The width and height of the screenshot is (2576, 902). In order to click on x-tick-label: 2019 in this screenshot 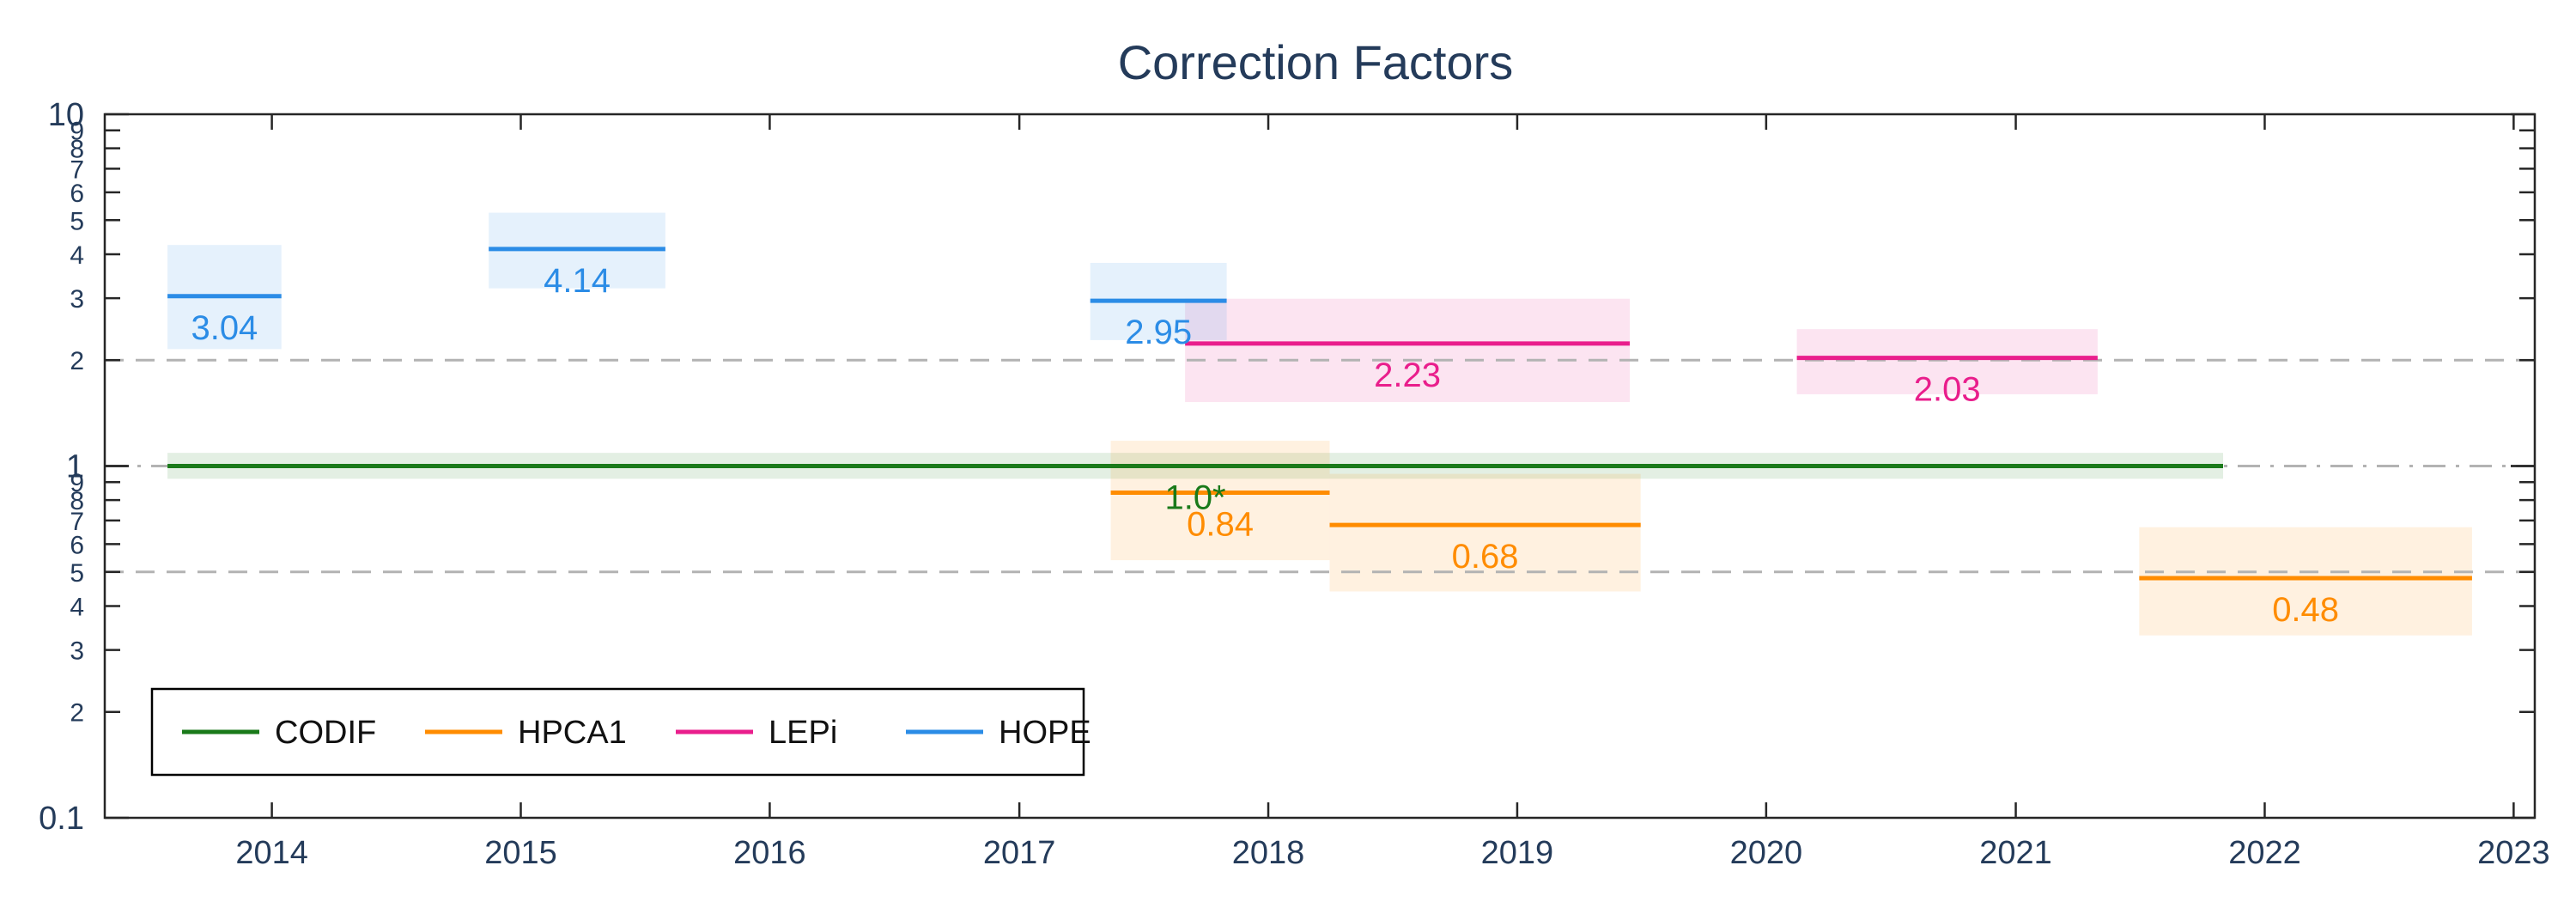, I will do `click(1517, 853)`.